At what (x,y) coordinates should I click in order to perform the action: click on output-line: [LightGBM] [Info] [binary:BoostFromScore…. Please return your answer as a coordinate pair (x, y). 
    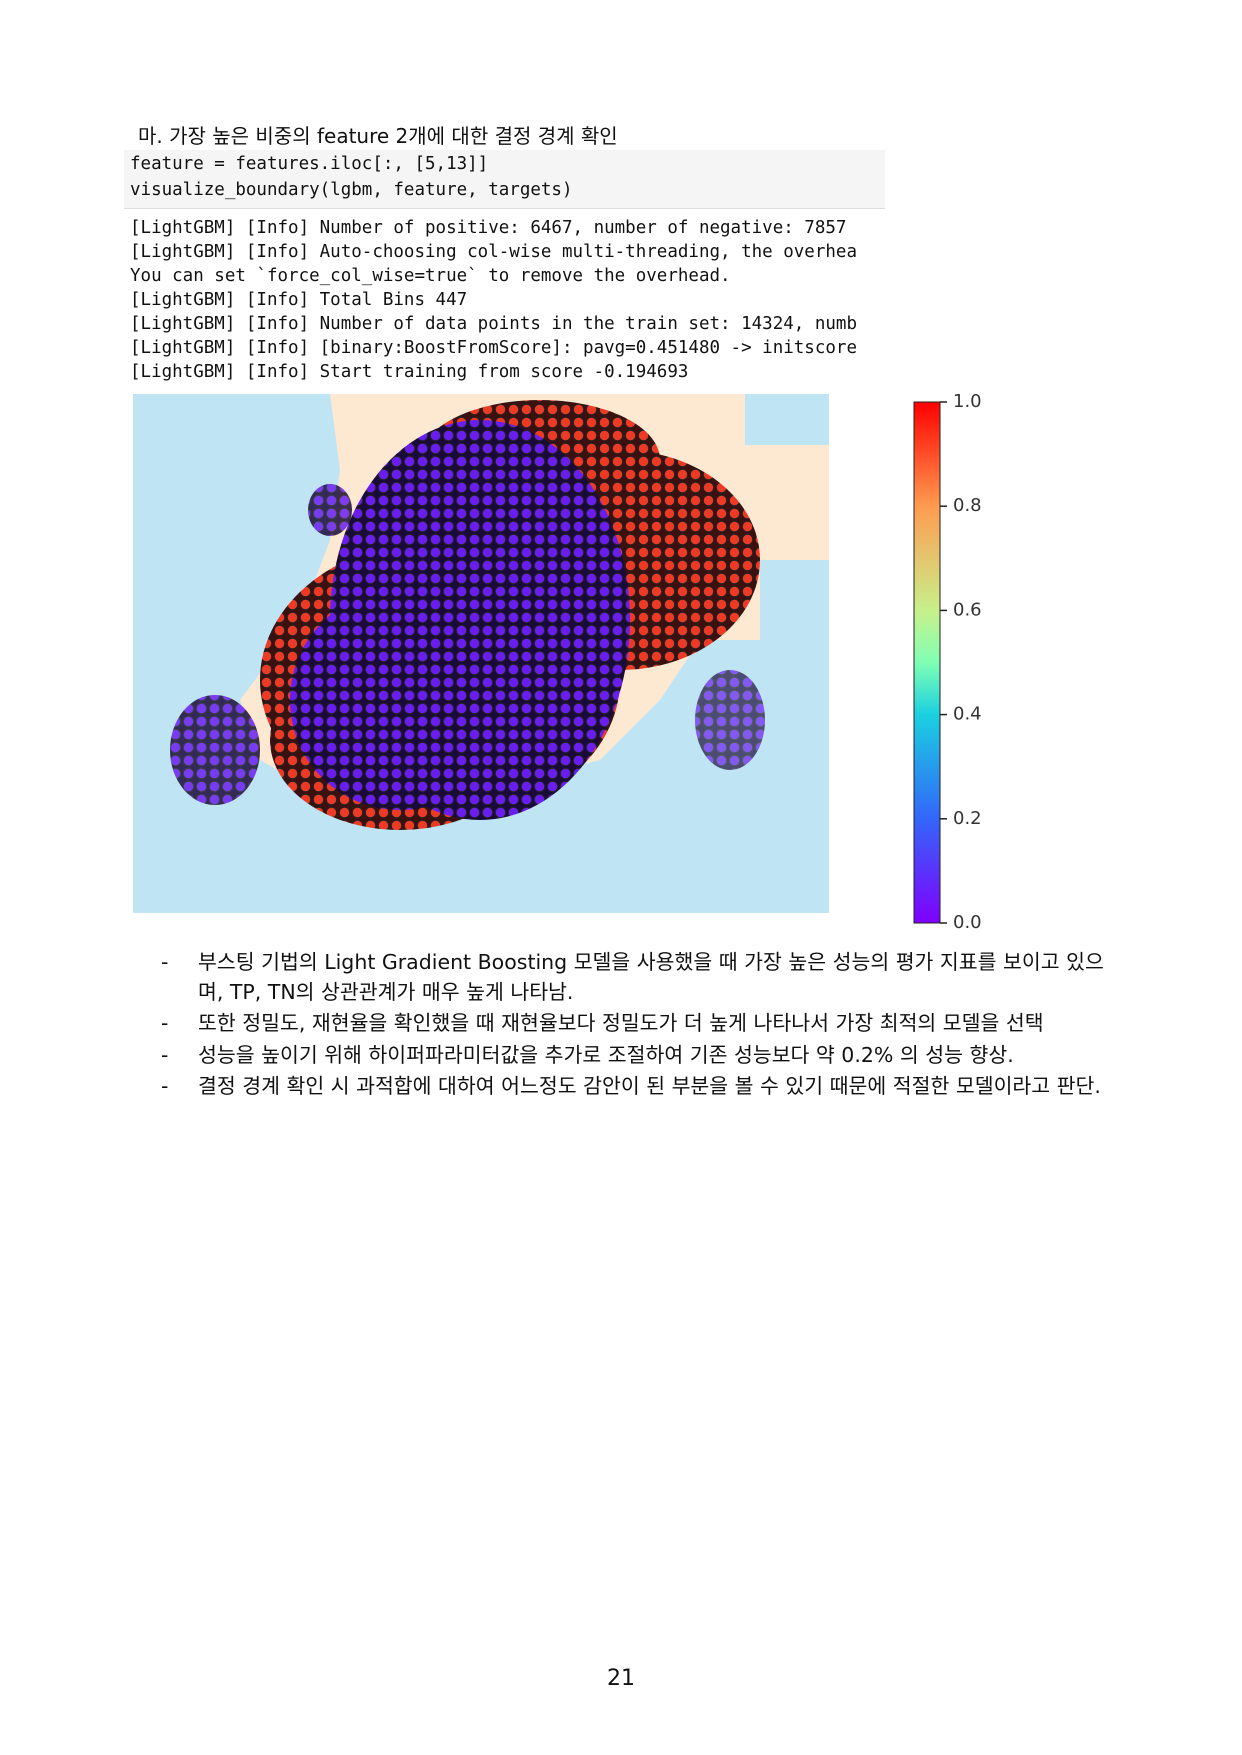
    Looking at the image, I should click on (493, 348).